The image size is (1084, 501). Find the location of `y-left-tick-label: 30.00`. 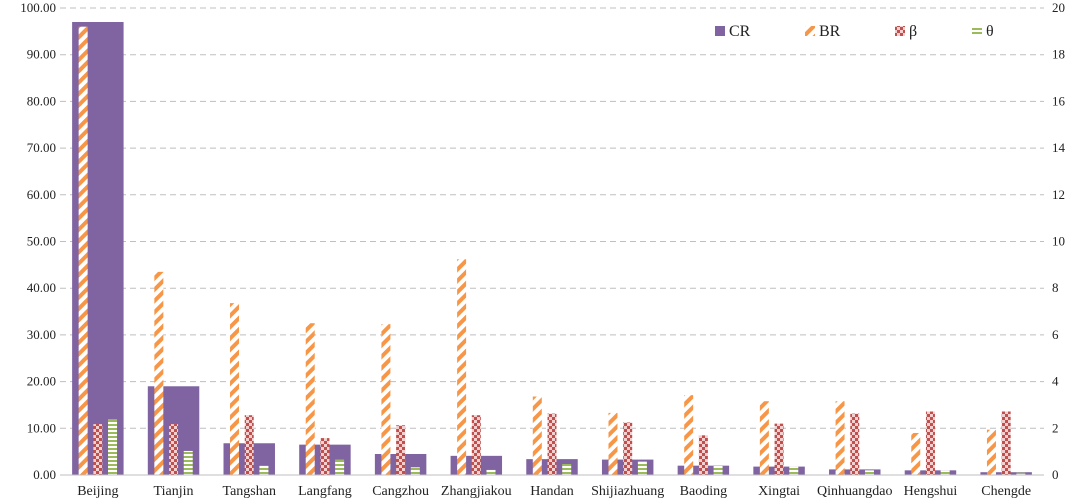

y-left-tick-label: 30.00 is located at coordinates (41, 334).